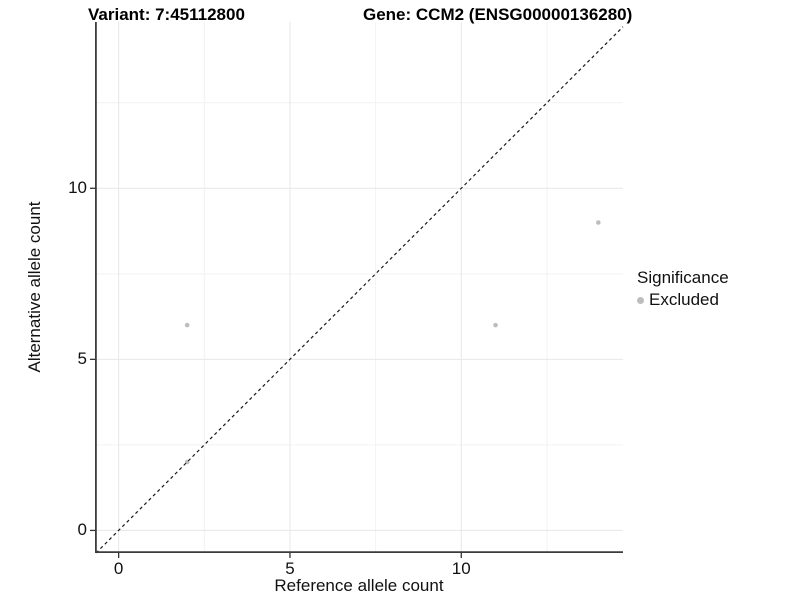 This screenshot has height=600, width=800. I want to click on legend-entry-label: Excluded, so click(684, 299).